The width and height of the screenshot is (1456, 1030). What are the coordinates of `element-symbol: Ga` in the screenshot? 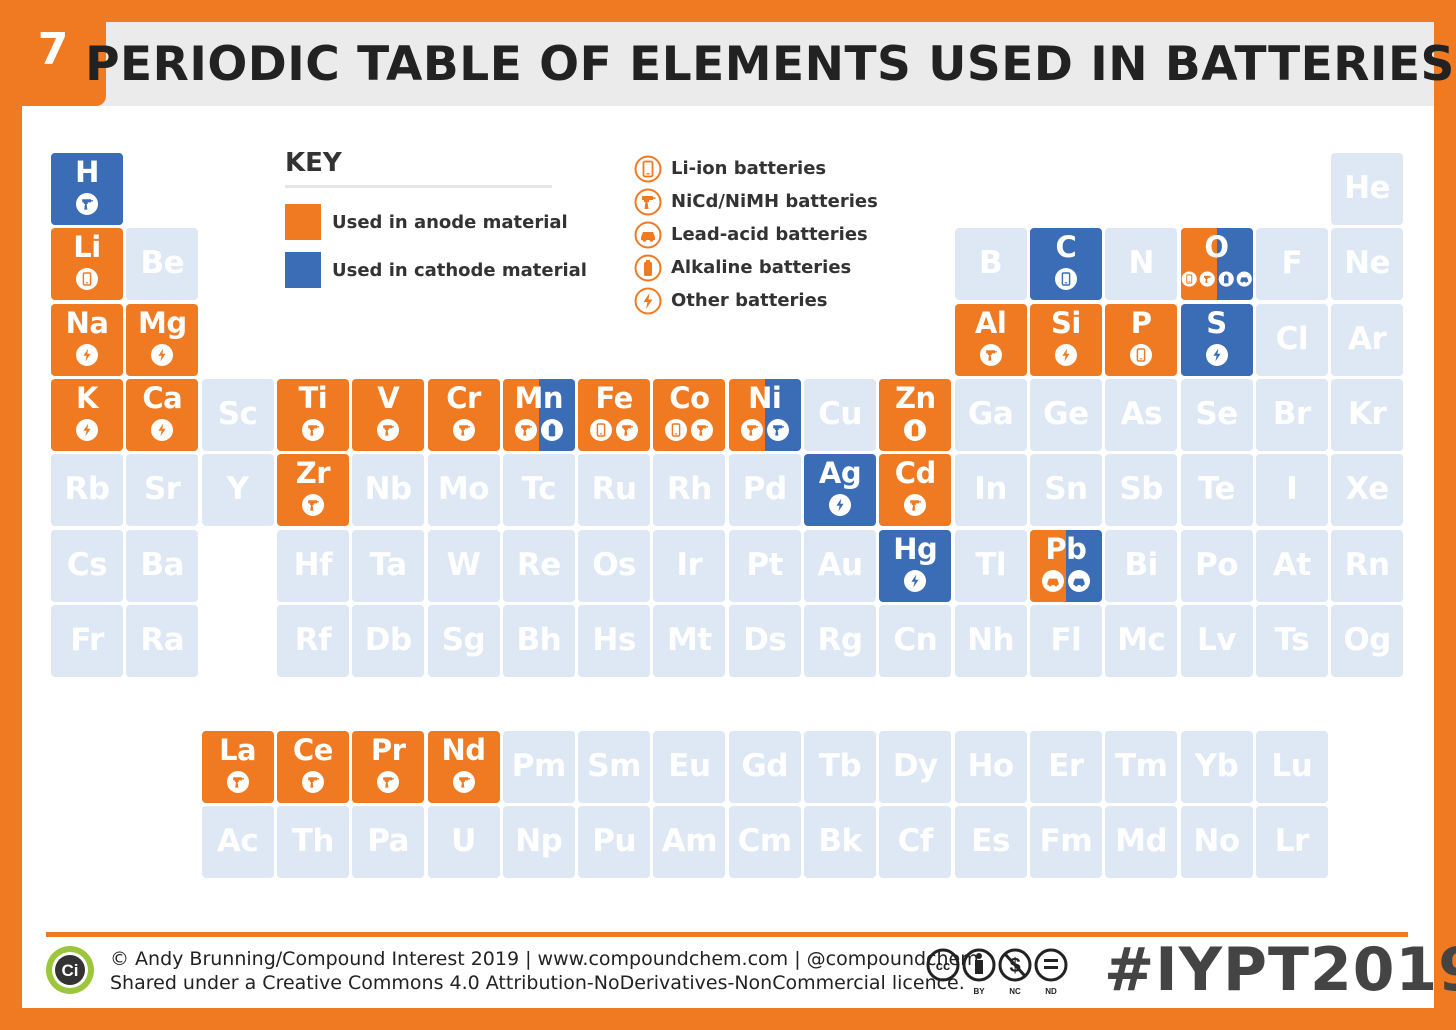 It's located at (990, 413).